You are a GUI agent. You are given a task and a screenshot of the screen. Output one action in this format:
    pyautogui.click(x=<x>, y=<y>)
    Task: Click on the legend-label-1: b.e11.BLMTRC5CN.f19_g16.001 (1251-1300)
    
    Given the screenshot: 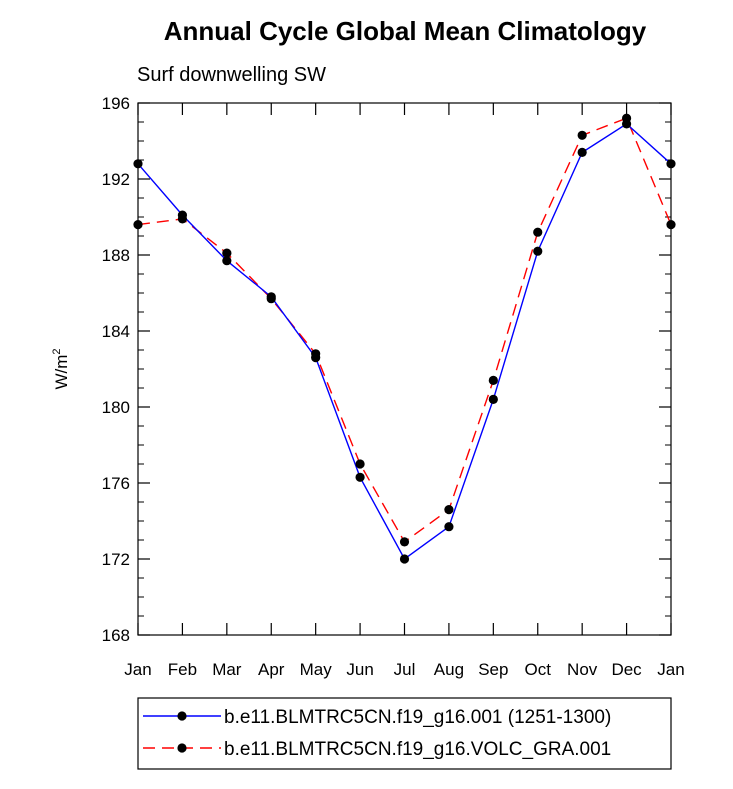 What is the action you would take?
    pyautogui.click(x=417, y=717)
    